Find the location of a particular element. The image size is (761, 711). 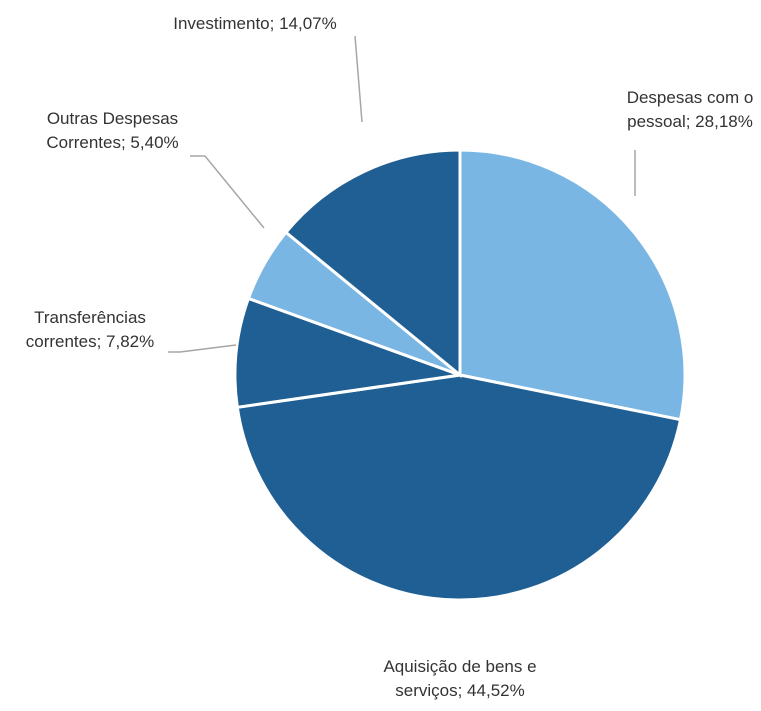

data-label: Investimento; 14,07% is located at coordinates (255, 23).